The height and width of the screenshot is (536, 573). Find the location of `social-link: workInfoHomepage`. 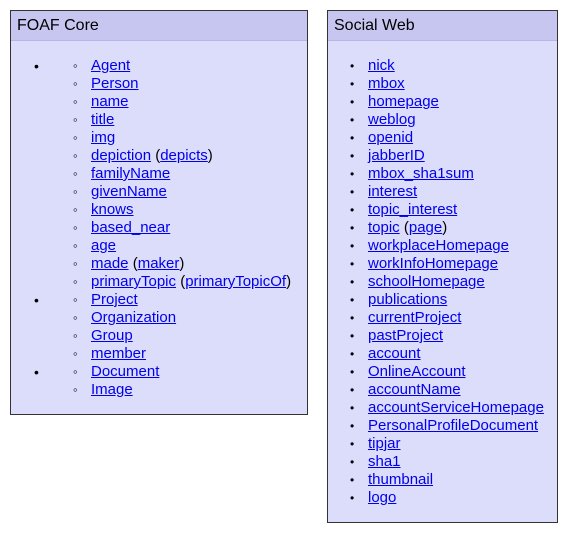

social-link: workInfoHomepage is located at coordinates (433, 263).